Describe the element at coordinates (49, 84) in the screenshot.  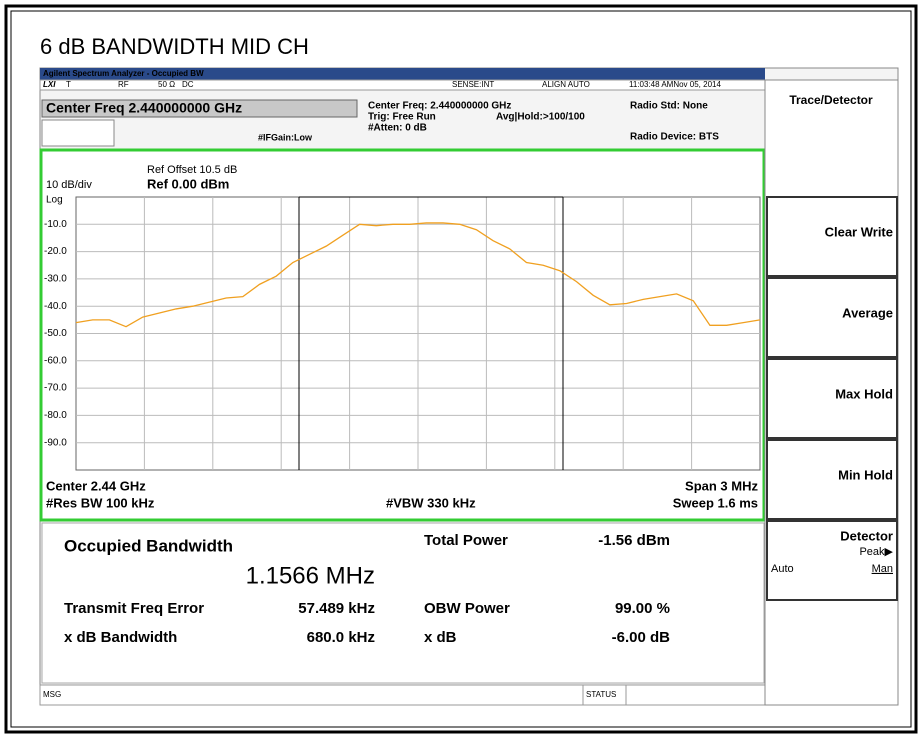
I see `status-lxi: LXI` at that location.